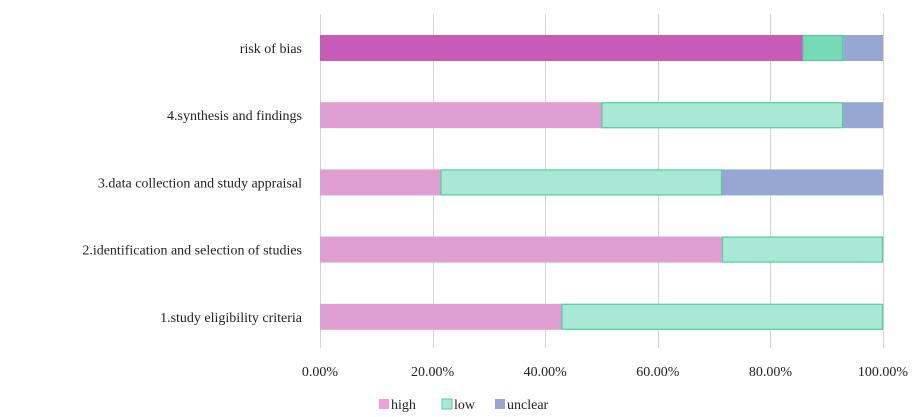 This screenshot has width=915, height=417. I want to click on category-label-1-study-eligibility-criteria: 1.study eligibility criteria, so click(231, 318).